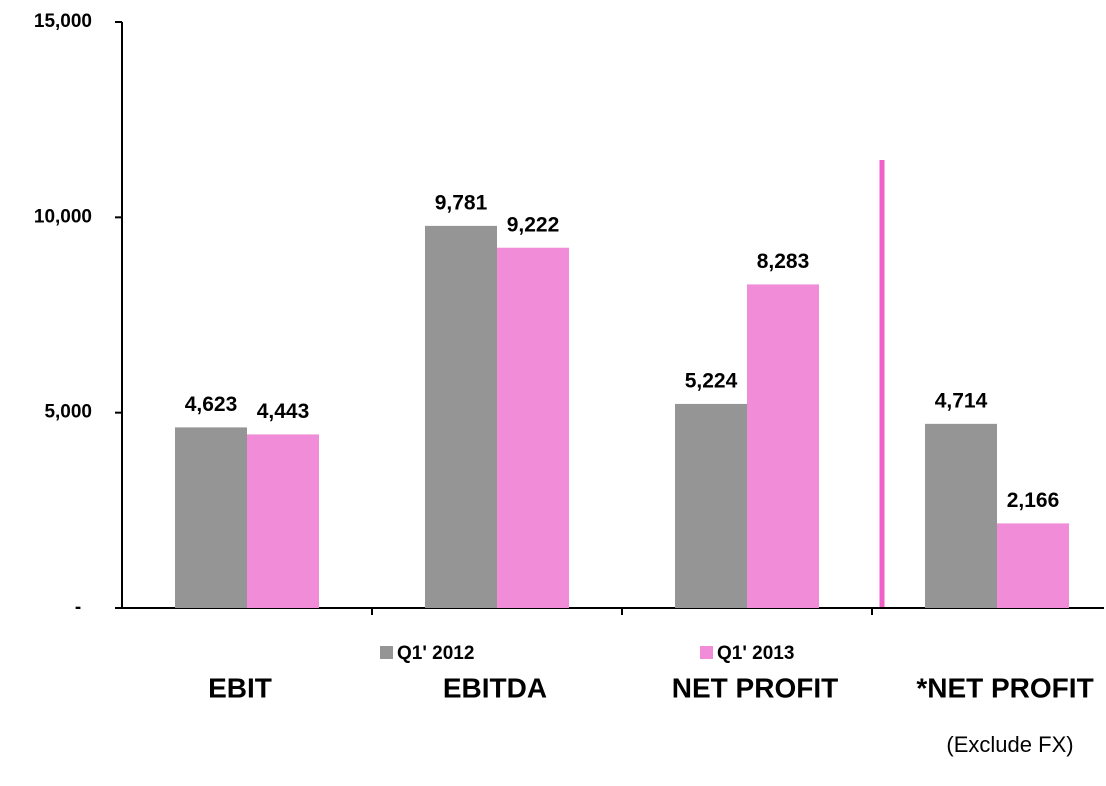 The width and height of the screenshot is (1106, 786). What do you see at coordinates (461, 202) in the screenshot?
I see `data-label: 9,781` at bounding box center [461, 202].